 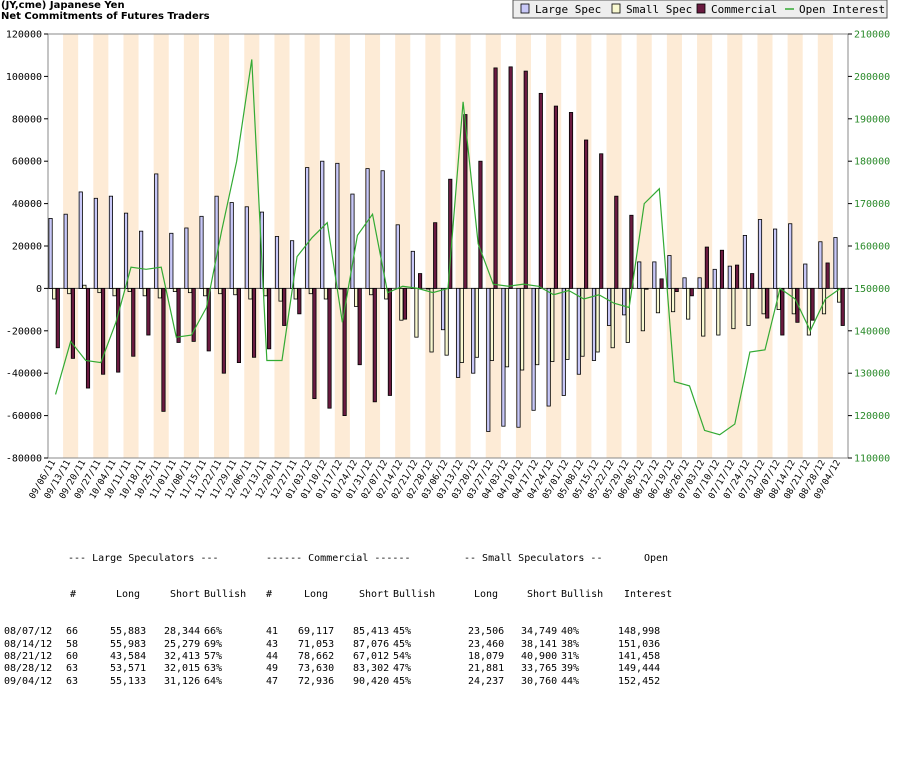 I want to click on table-cell: 34,749, so click(x=539, y=632).